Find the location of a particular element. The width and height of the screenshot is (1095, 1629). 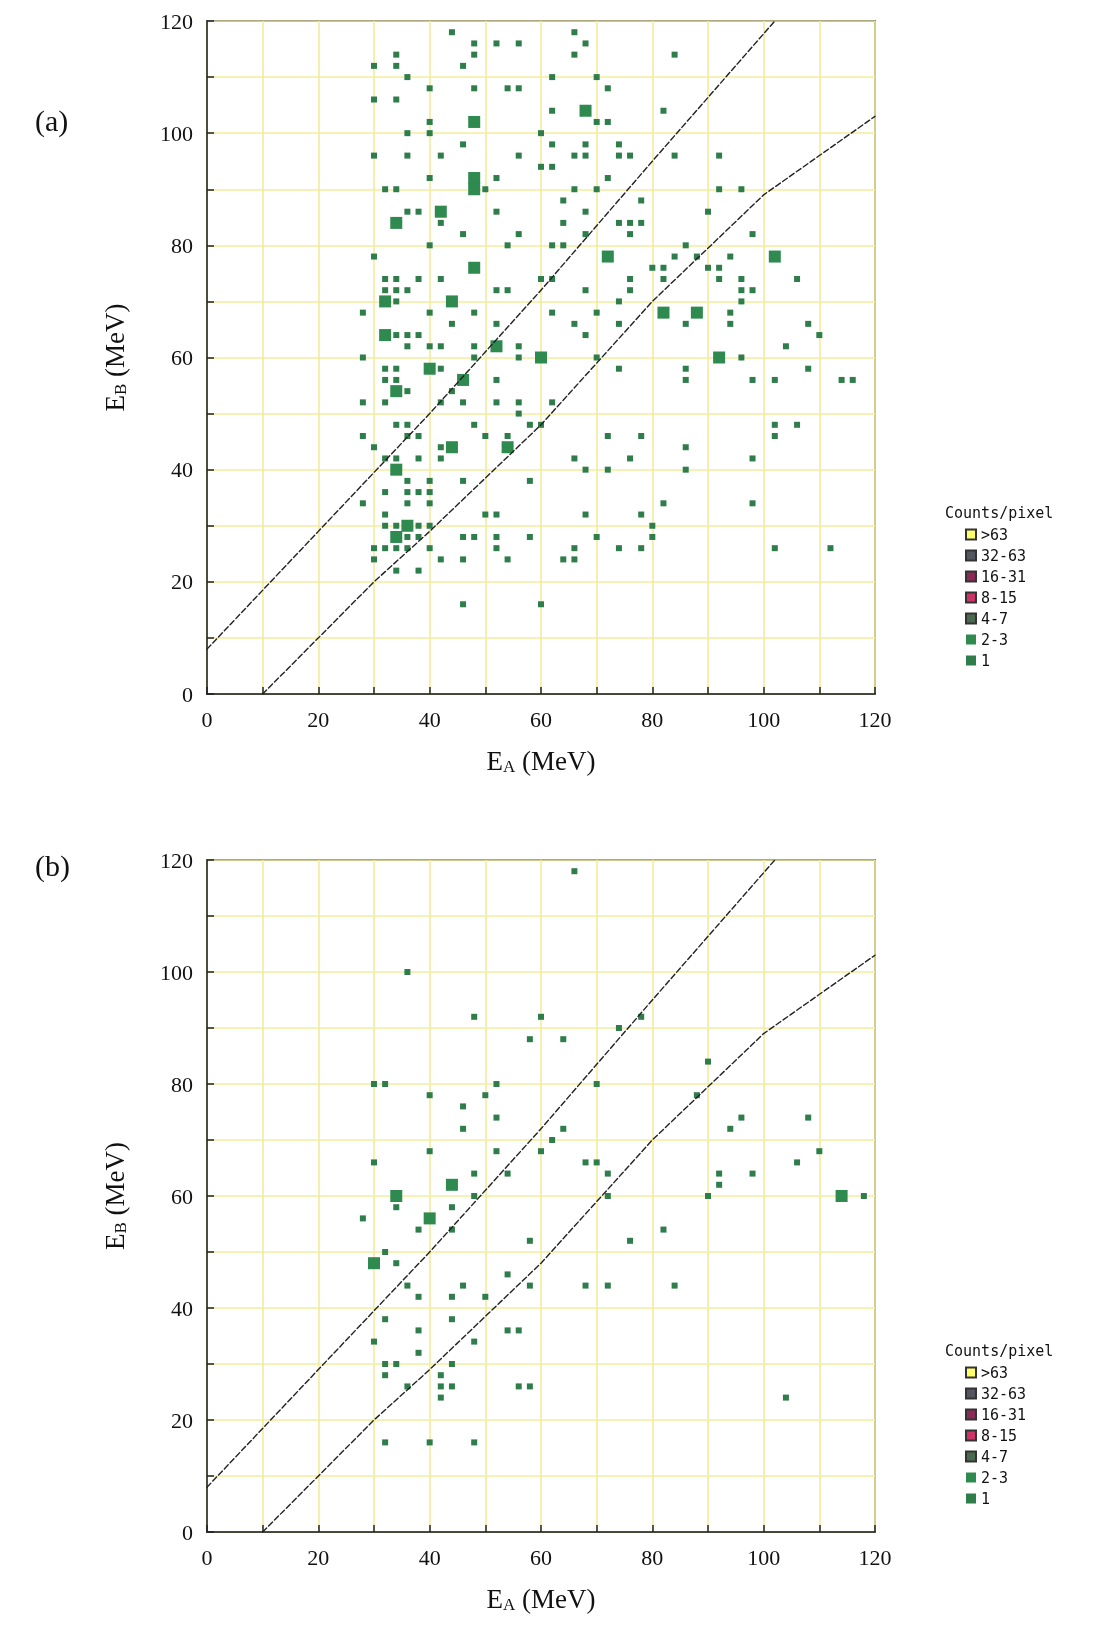

text: (a) is located at coordinates (52, 120).